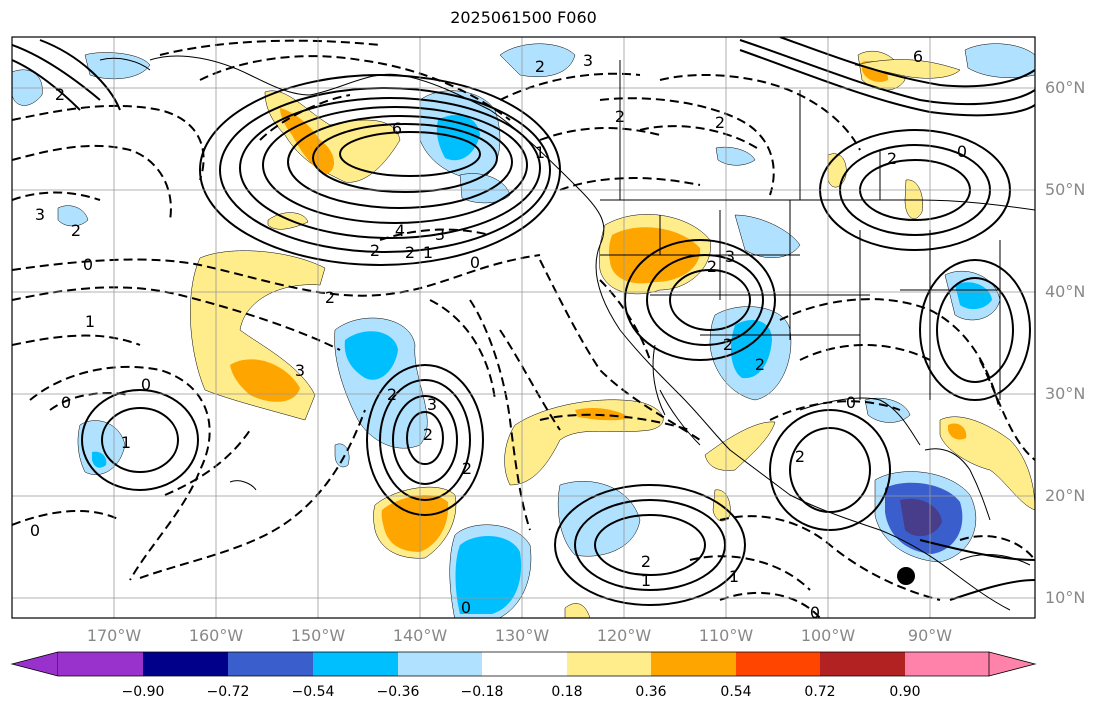  Describe the element at coordinates (143, 692) in the screenshot. I see `colorbar-tick-label: −0.90` at that location.